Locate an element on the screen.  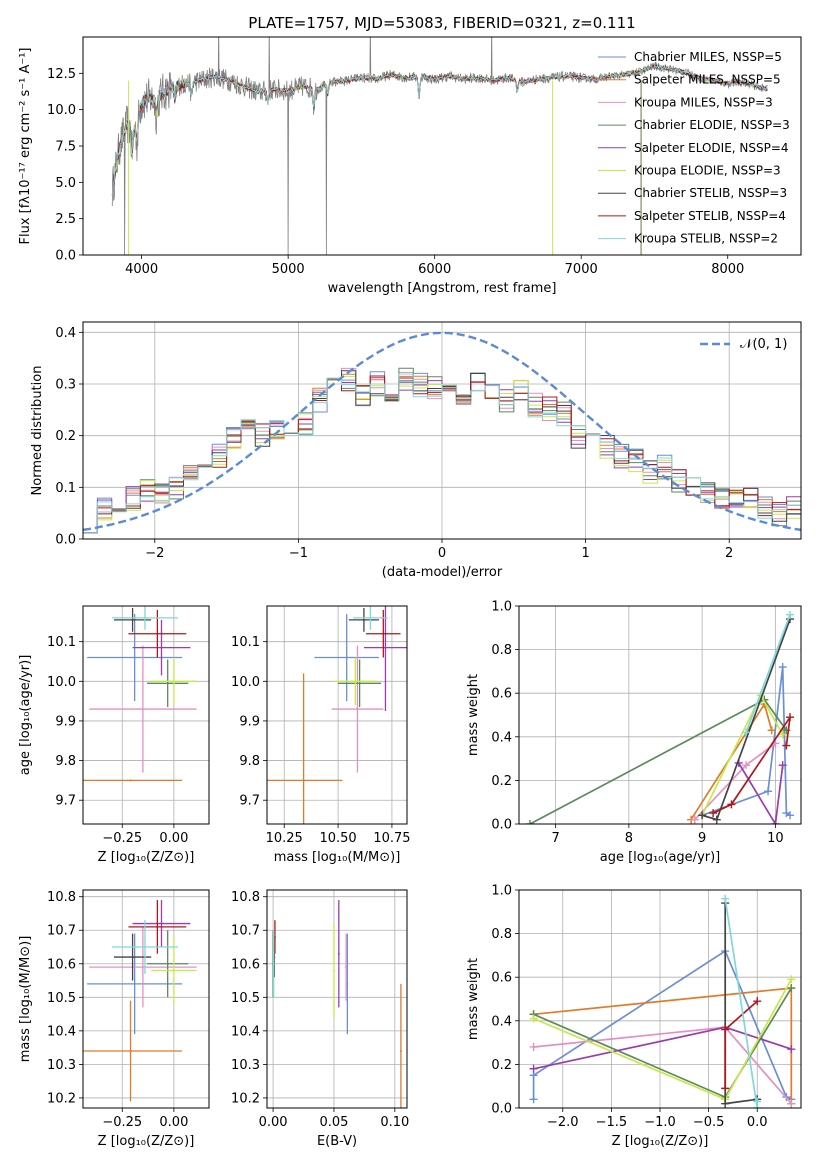
legend-label: Chabrier MILES, NSSP=5 is located at coordinates (708, 57).